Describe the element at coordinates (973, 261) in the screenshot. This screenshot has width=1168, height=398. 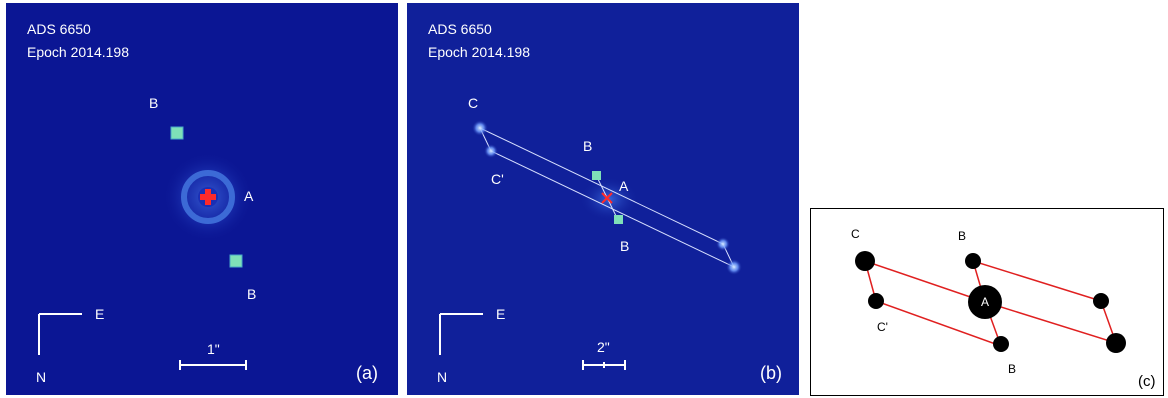
I see `schematic-star-b-top` at that location.